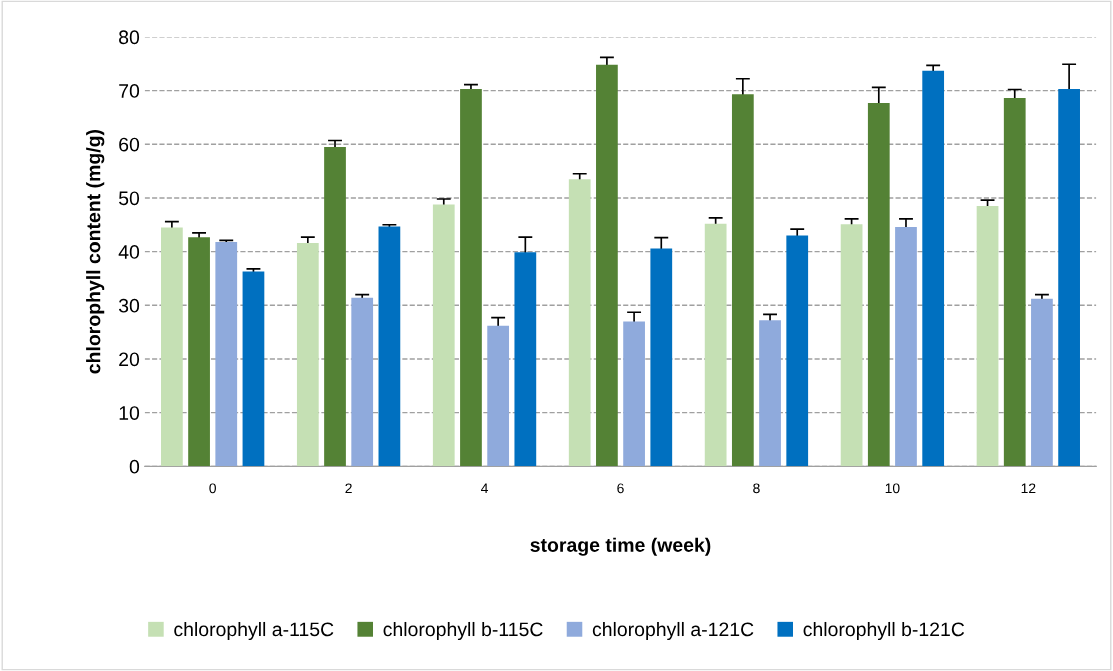 The image size is (1113, 671). I want to click on y-tick-label: 20, so click(129, 359).